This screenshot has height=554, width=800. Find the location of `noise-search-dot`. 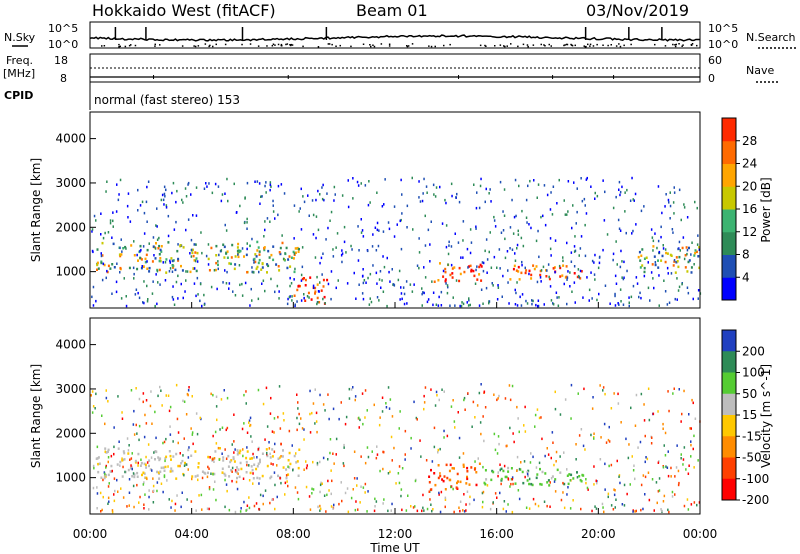

noise-search-dot is located at coordinates (620, 46).